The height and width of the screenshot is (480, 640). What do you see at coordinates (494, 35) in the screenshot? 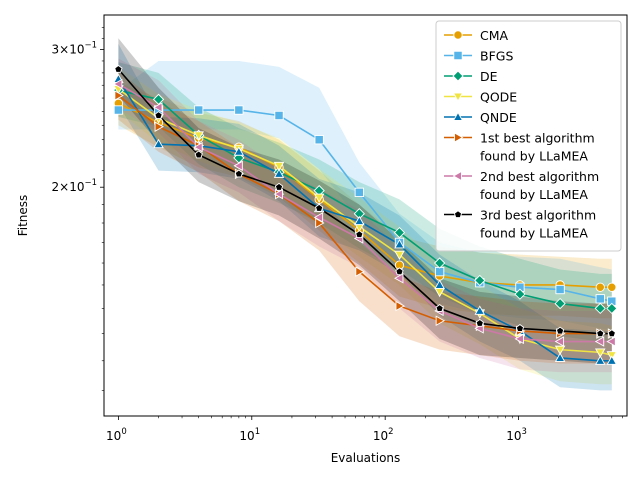
I see `legend-label: CMA` at bounding box center [494, 35].